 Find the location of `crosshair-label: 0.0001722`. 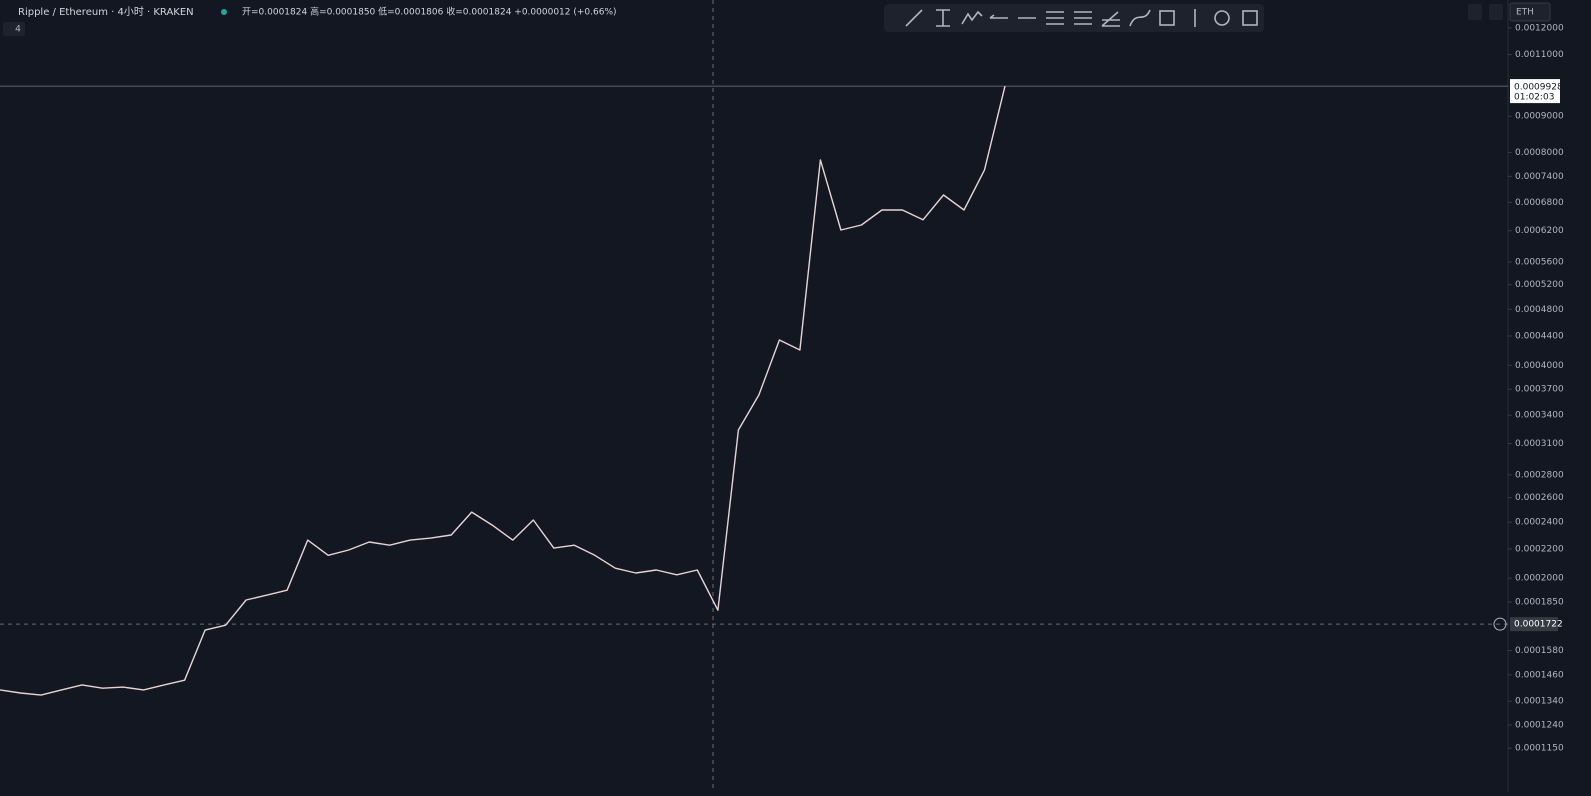

crosshair-label: 0.0001722 is located at coordinates (1538, 625).